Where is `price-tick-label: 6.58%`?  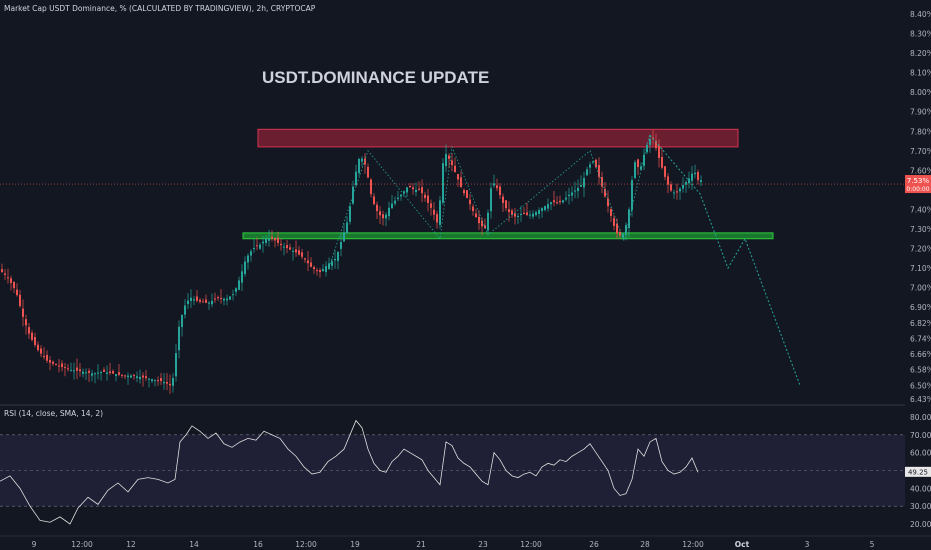
price-tick-label: 6.58% is located at coordinates (920, 370).